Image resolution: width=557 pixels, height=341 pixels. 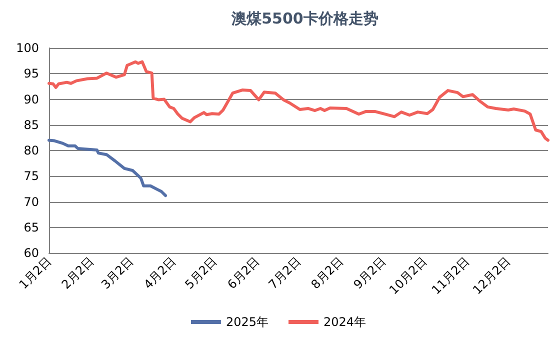 I want to click on x-tick-label: 9月2日, so click(x=369, y=273).